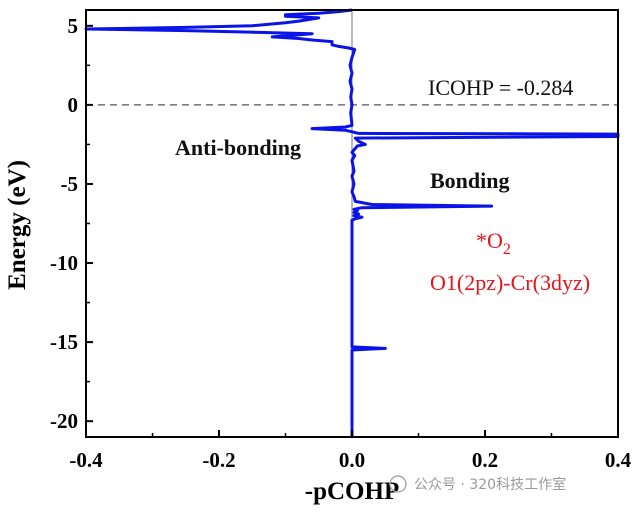 The height and width of the screenshot is (512, 640). Describe the element at coordinates (238, 147) in the screenshot. I see `anti-bonding-label: Anti-bonding` at that location.